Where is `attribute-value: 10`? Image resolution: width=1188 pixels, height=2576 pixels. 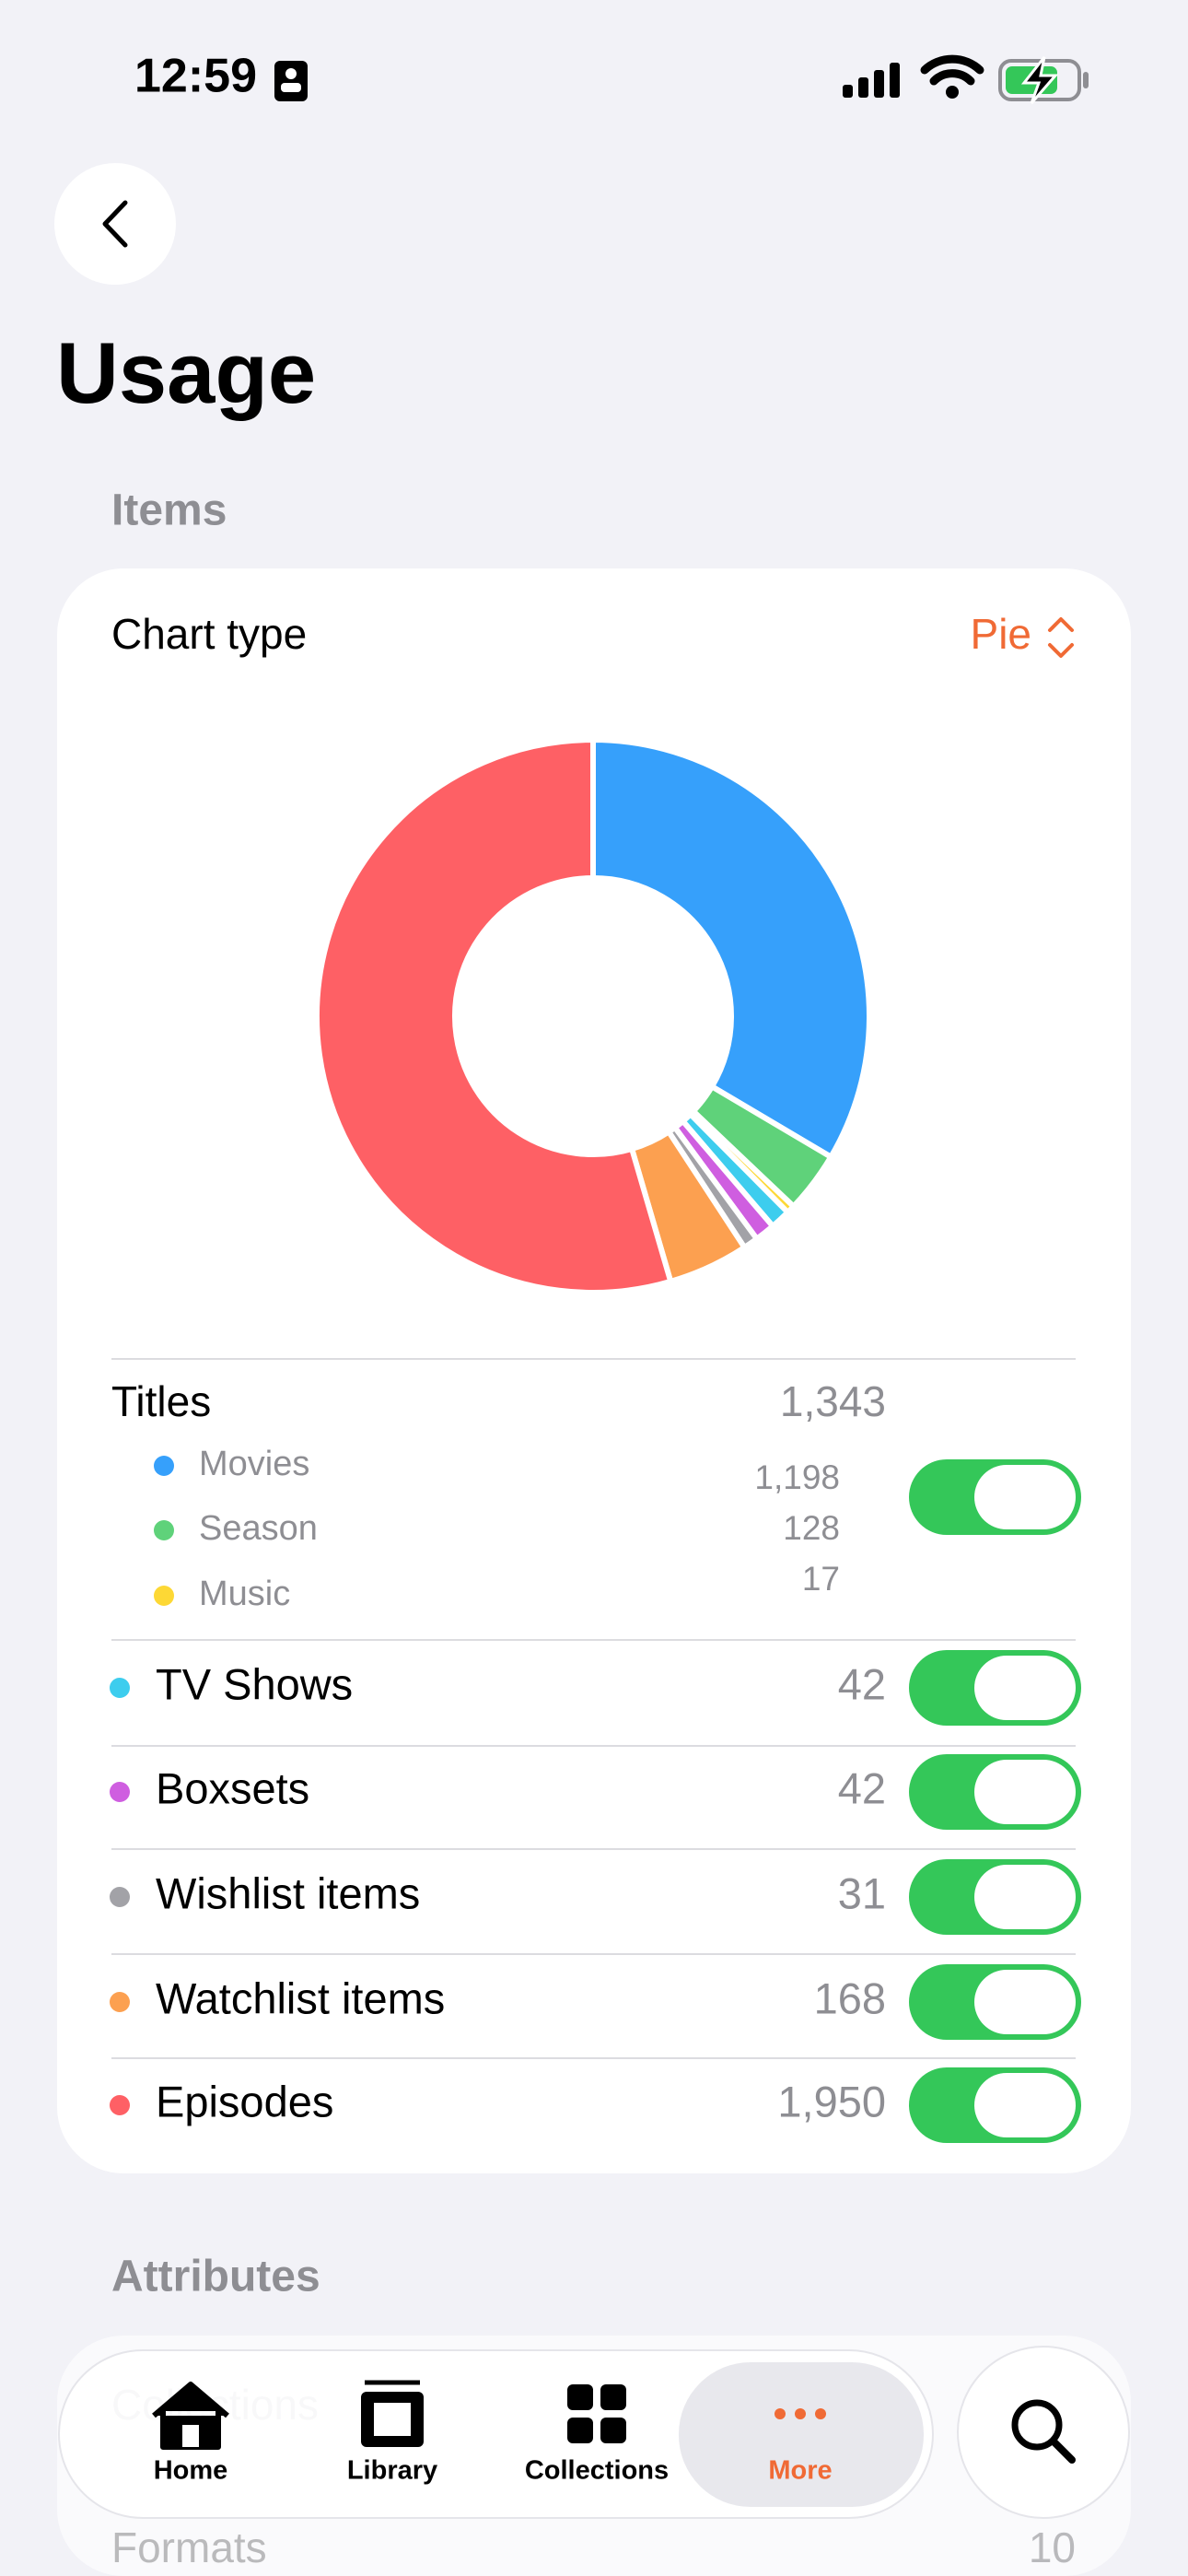 attribute-value: 10 is located at coordinates (1052, 2547).